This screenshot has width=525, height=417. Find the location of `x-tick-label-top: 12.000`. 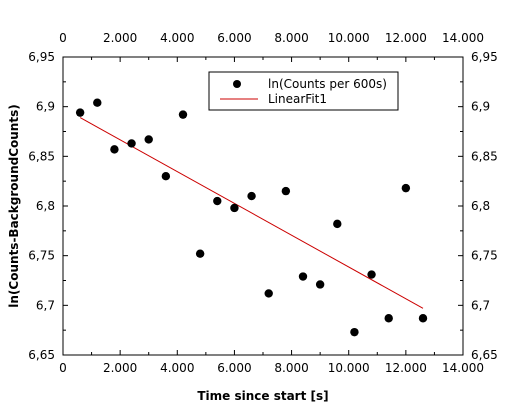

x-tick-label-top: 12.000 is located at coordinates (406, 38).